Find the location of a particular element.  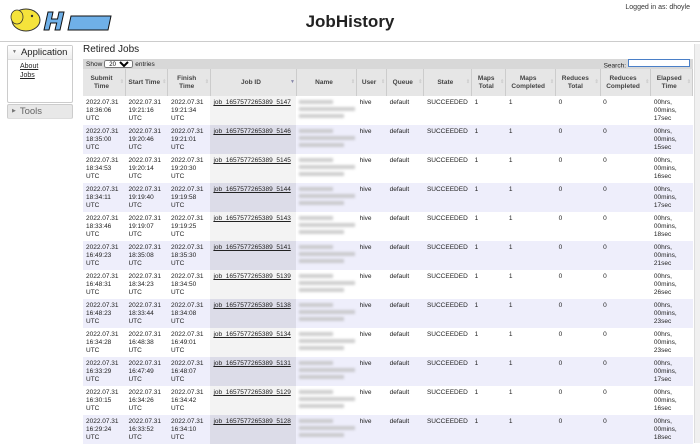

sort-icon: ▼ is located at coordinates (292, 82).